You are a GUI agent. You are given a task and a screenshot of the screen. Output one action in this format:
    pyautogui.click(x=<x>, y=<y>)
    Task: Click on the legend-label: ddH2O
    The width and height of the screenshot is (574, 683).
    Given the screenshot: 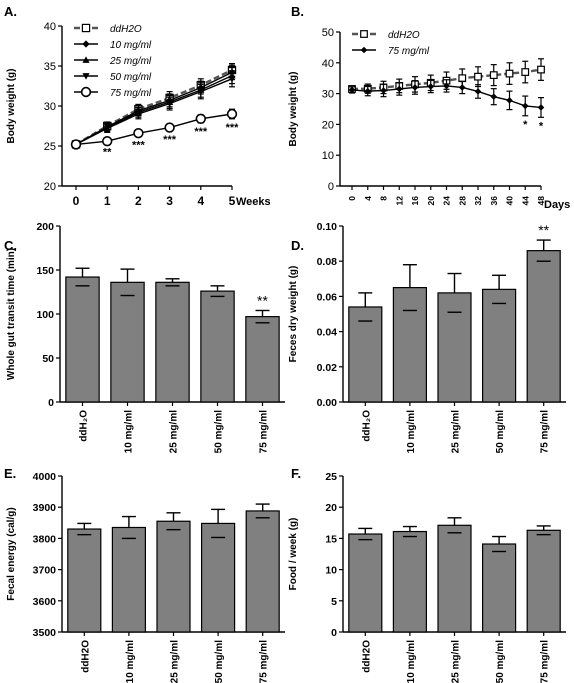 What is the action you would take?
    pyautogui.click(x=404, y=35)
    